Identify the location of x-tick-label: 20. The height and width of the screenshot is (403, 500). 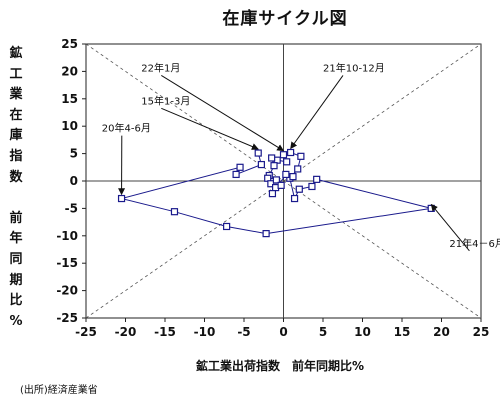
(441, 332).